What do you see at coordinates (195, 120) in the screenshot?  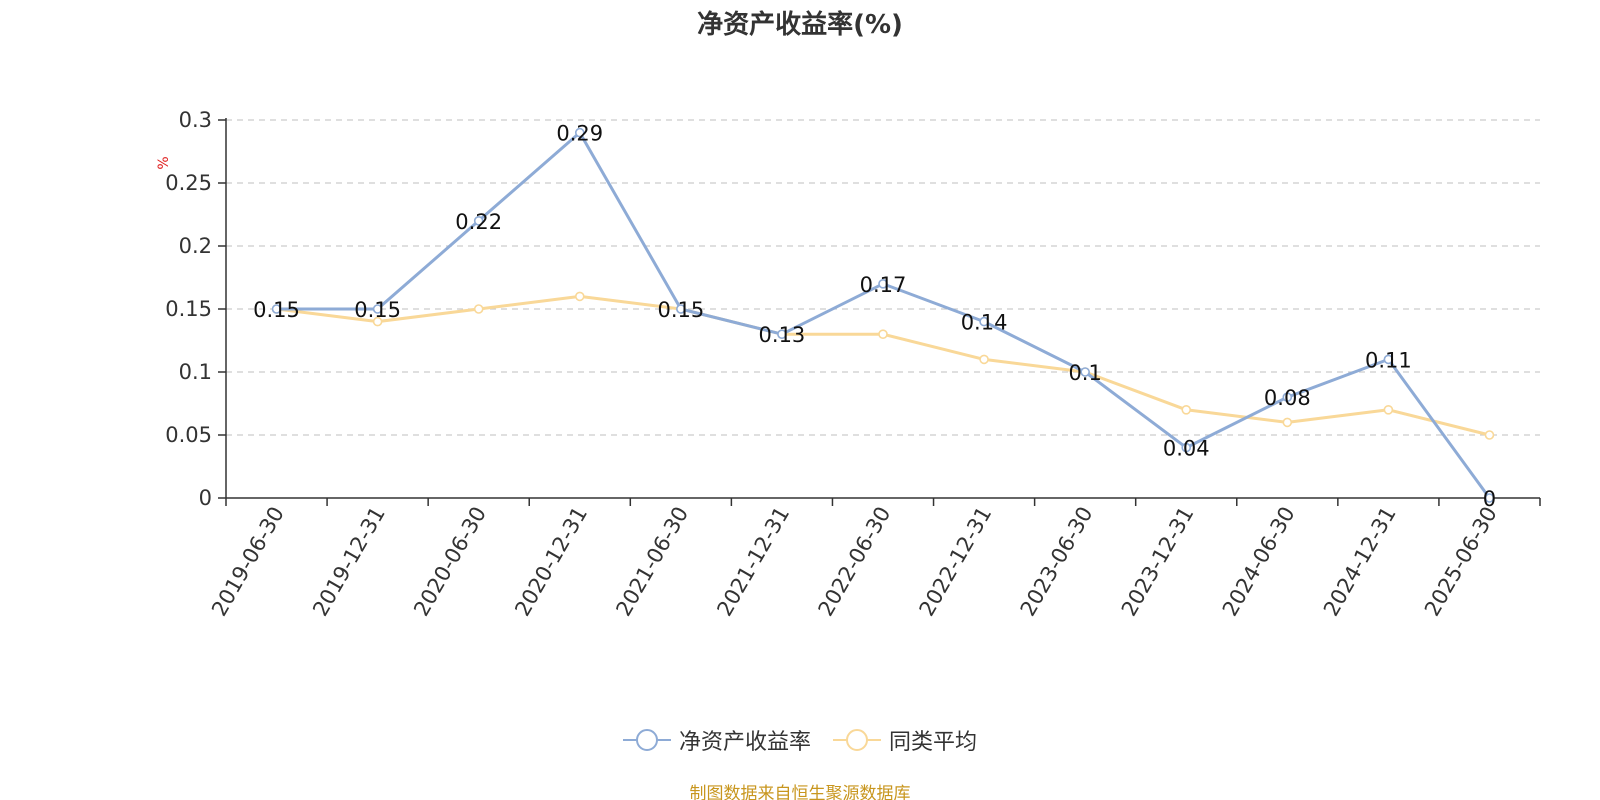 I see `y-tick-label: 0.3` at bounding box center [195, 120].